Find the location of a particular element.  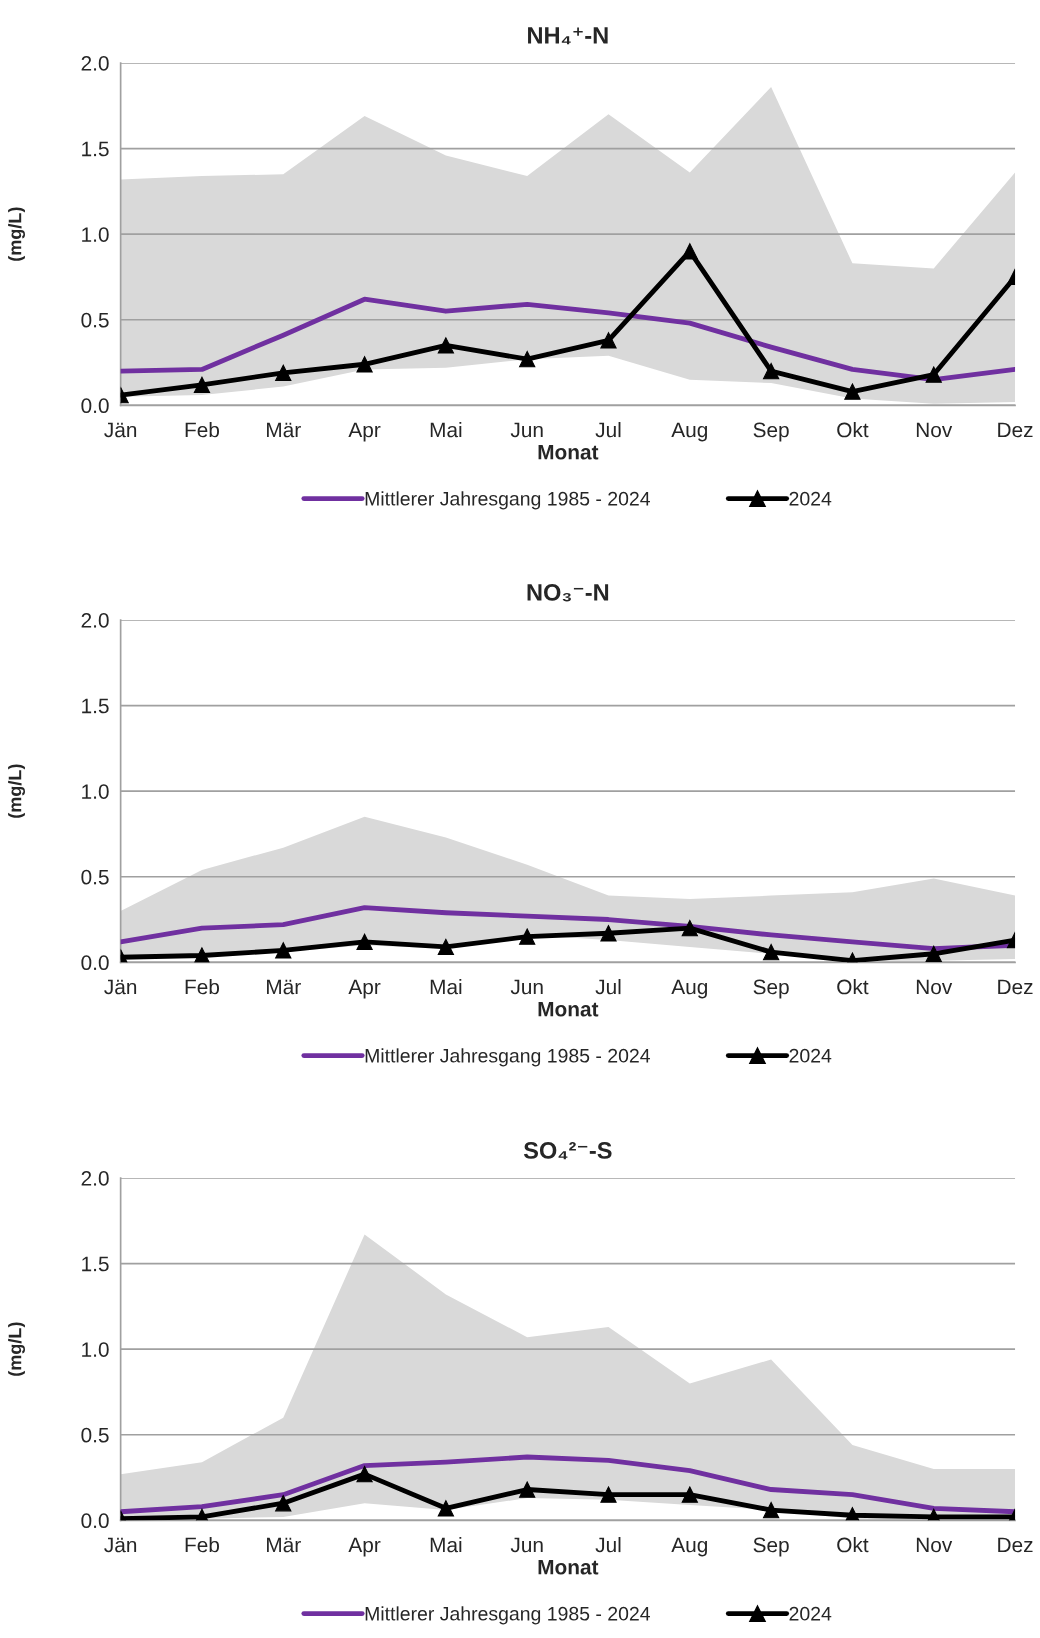

chart-title: SO₄²⁻-S is located at coordinates (567, 1151).